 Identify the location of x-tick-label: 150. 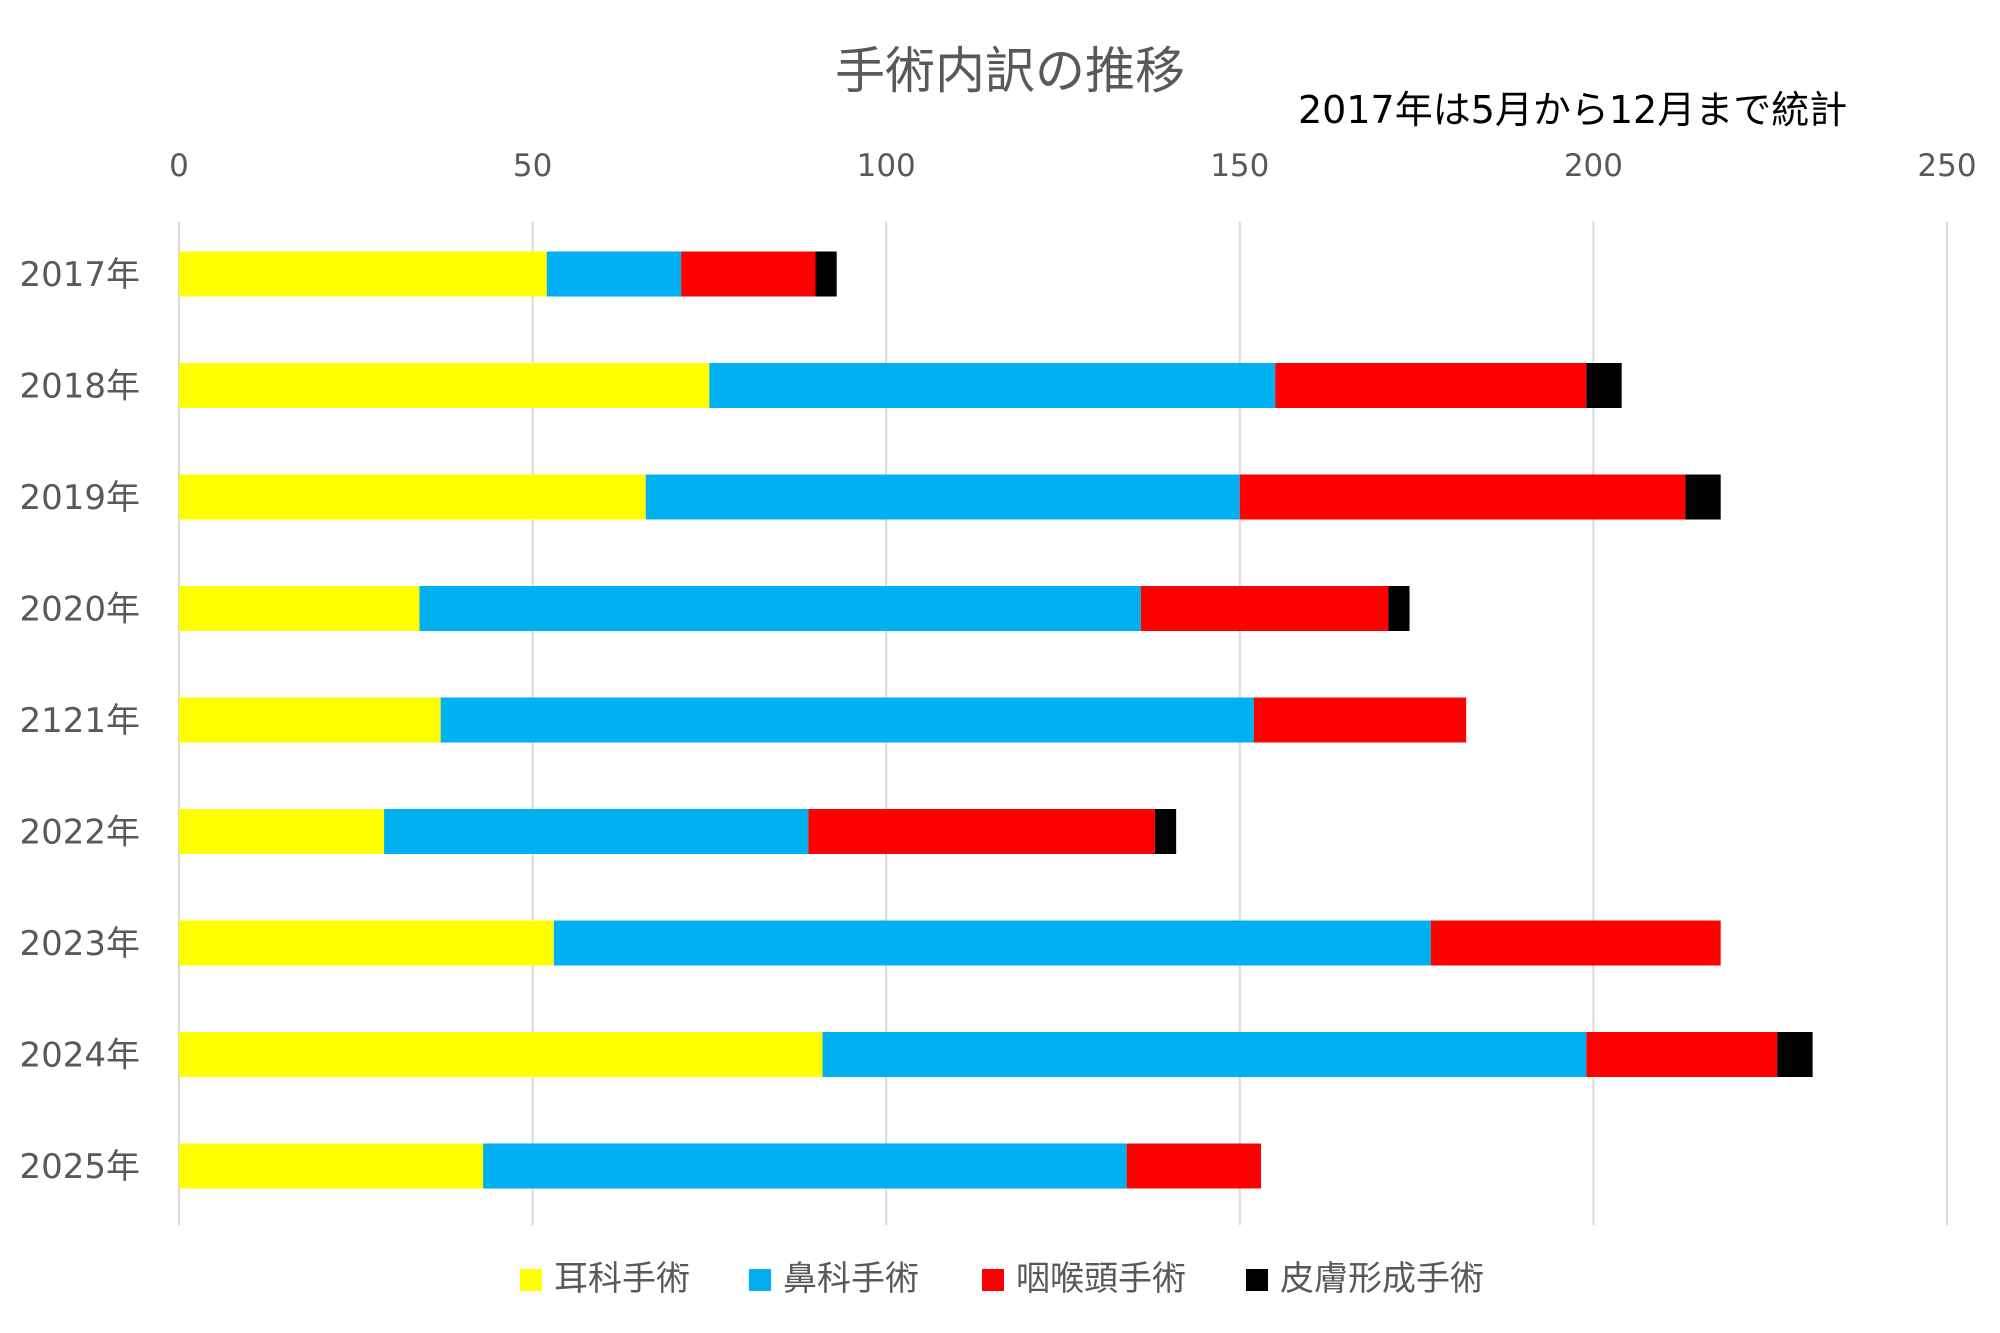
(1239, 166).